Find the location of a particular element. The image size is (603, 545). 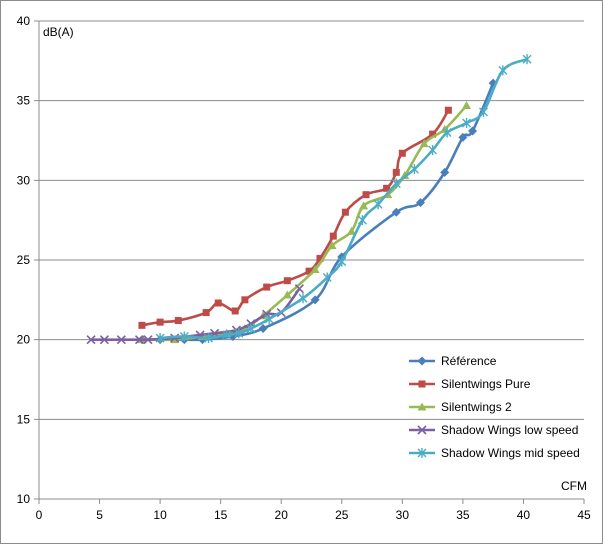

y-axis-label: dB(A) is located at coordinates (58, 32).